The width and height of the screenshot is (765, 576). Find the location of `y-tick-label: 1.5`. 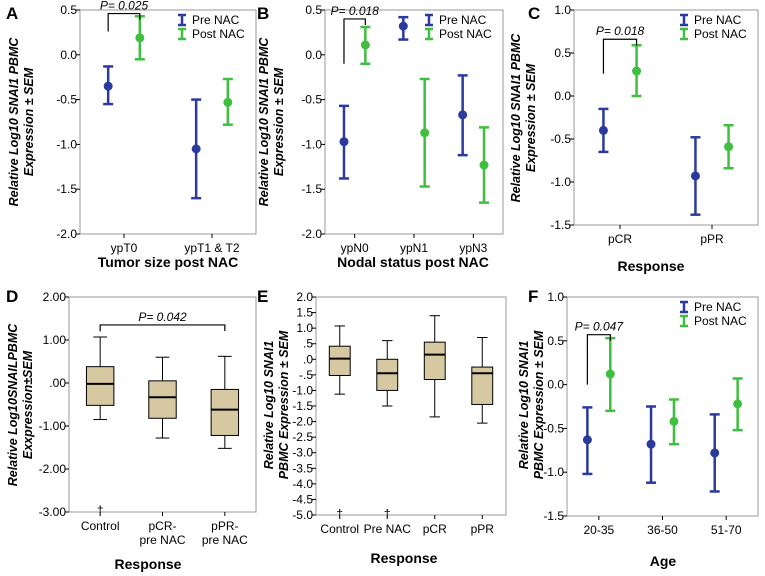

y-tick-label: 1.5 is located at coordinates (304, 313).